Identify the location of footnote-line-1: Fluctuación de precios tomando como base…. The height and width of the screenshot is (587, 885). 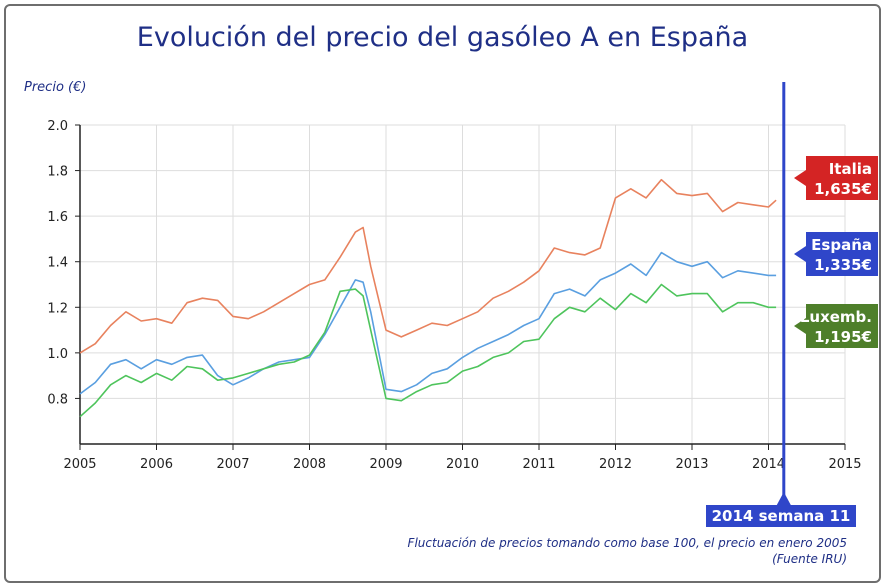
(627, 543).